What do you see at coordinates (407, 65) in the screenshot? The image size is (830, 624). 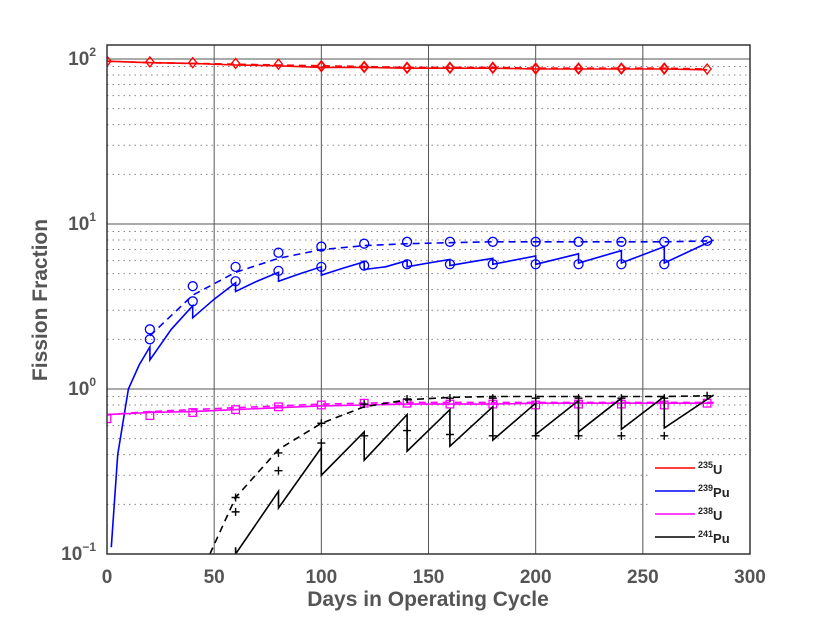 I see `series-235u-solid-line` at bounding box center [407, 65].